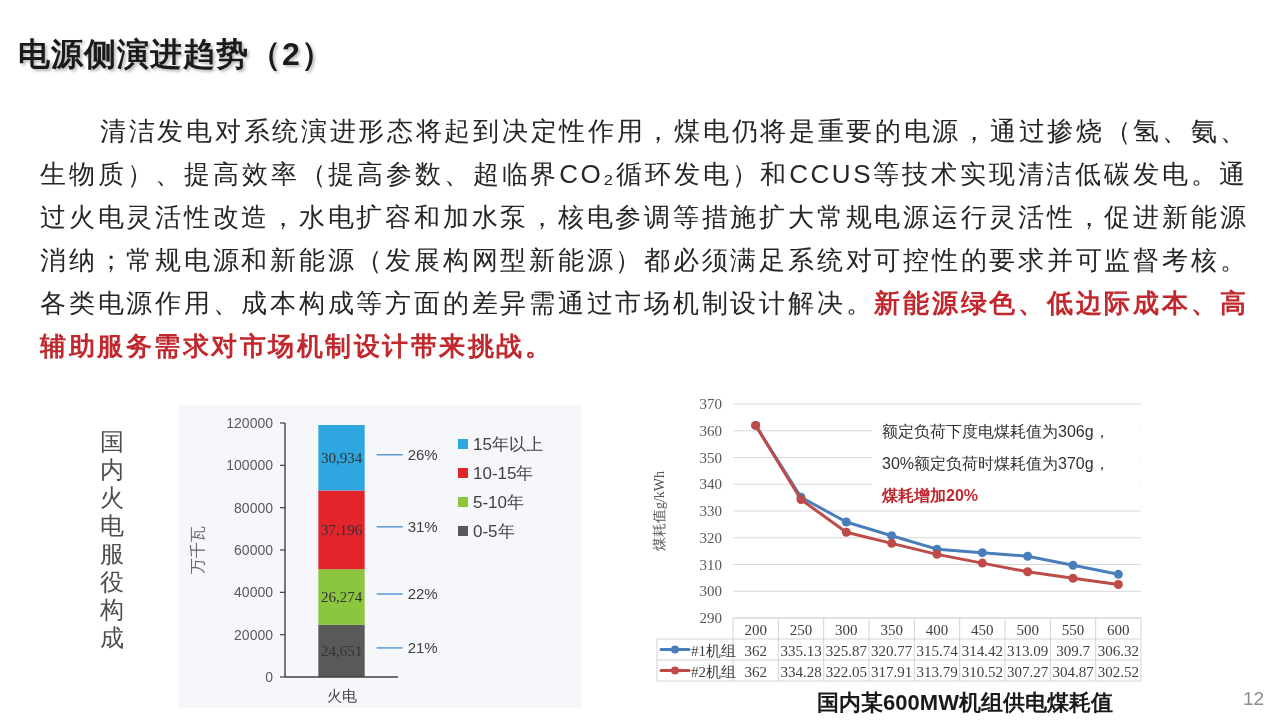 The height and width of the screenshot is (720, 1280). I want to click on x-tick-label: 200, so click(755, 629).